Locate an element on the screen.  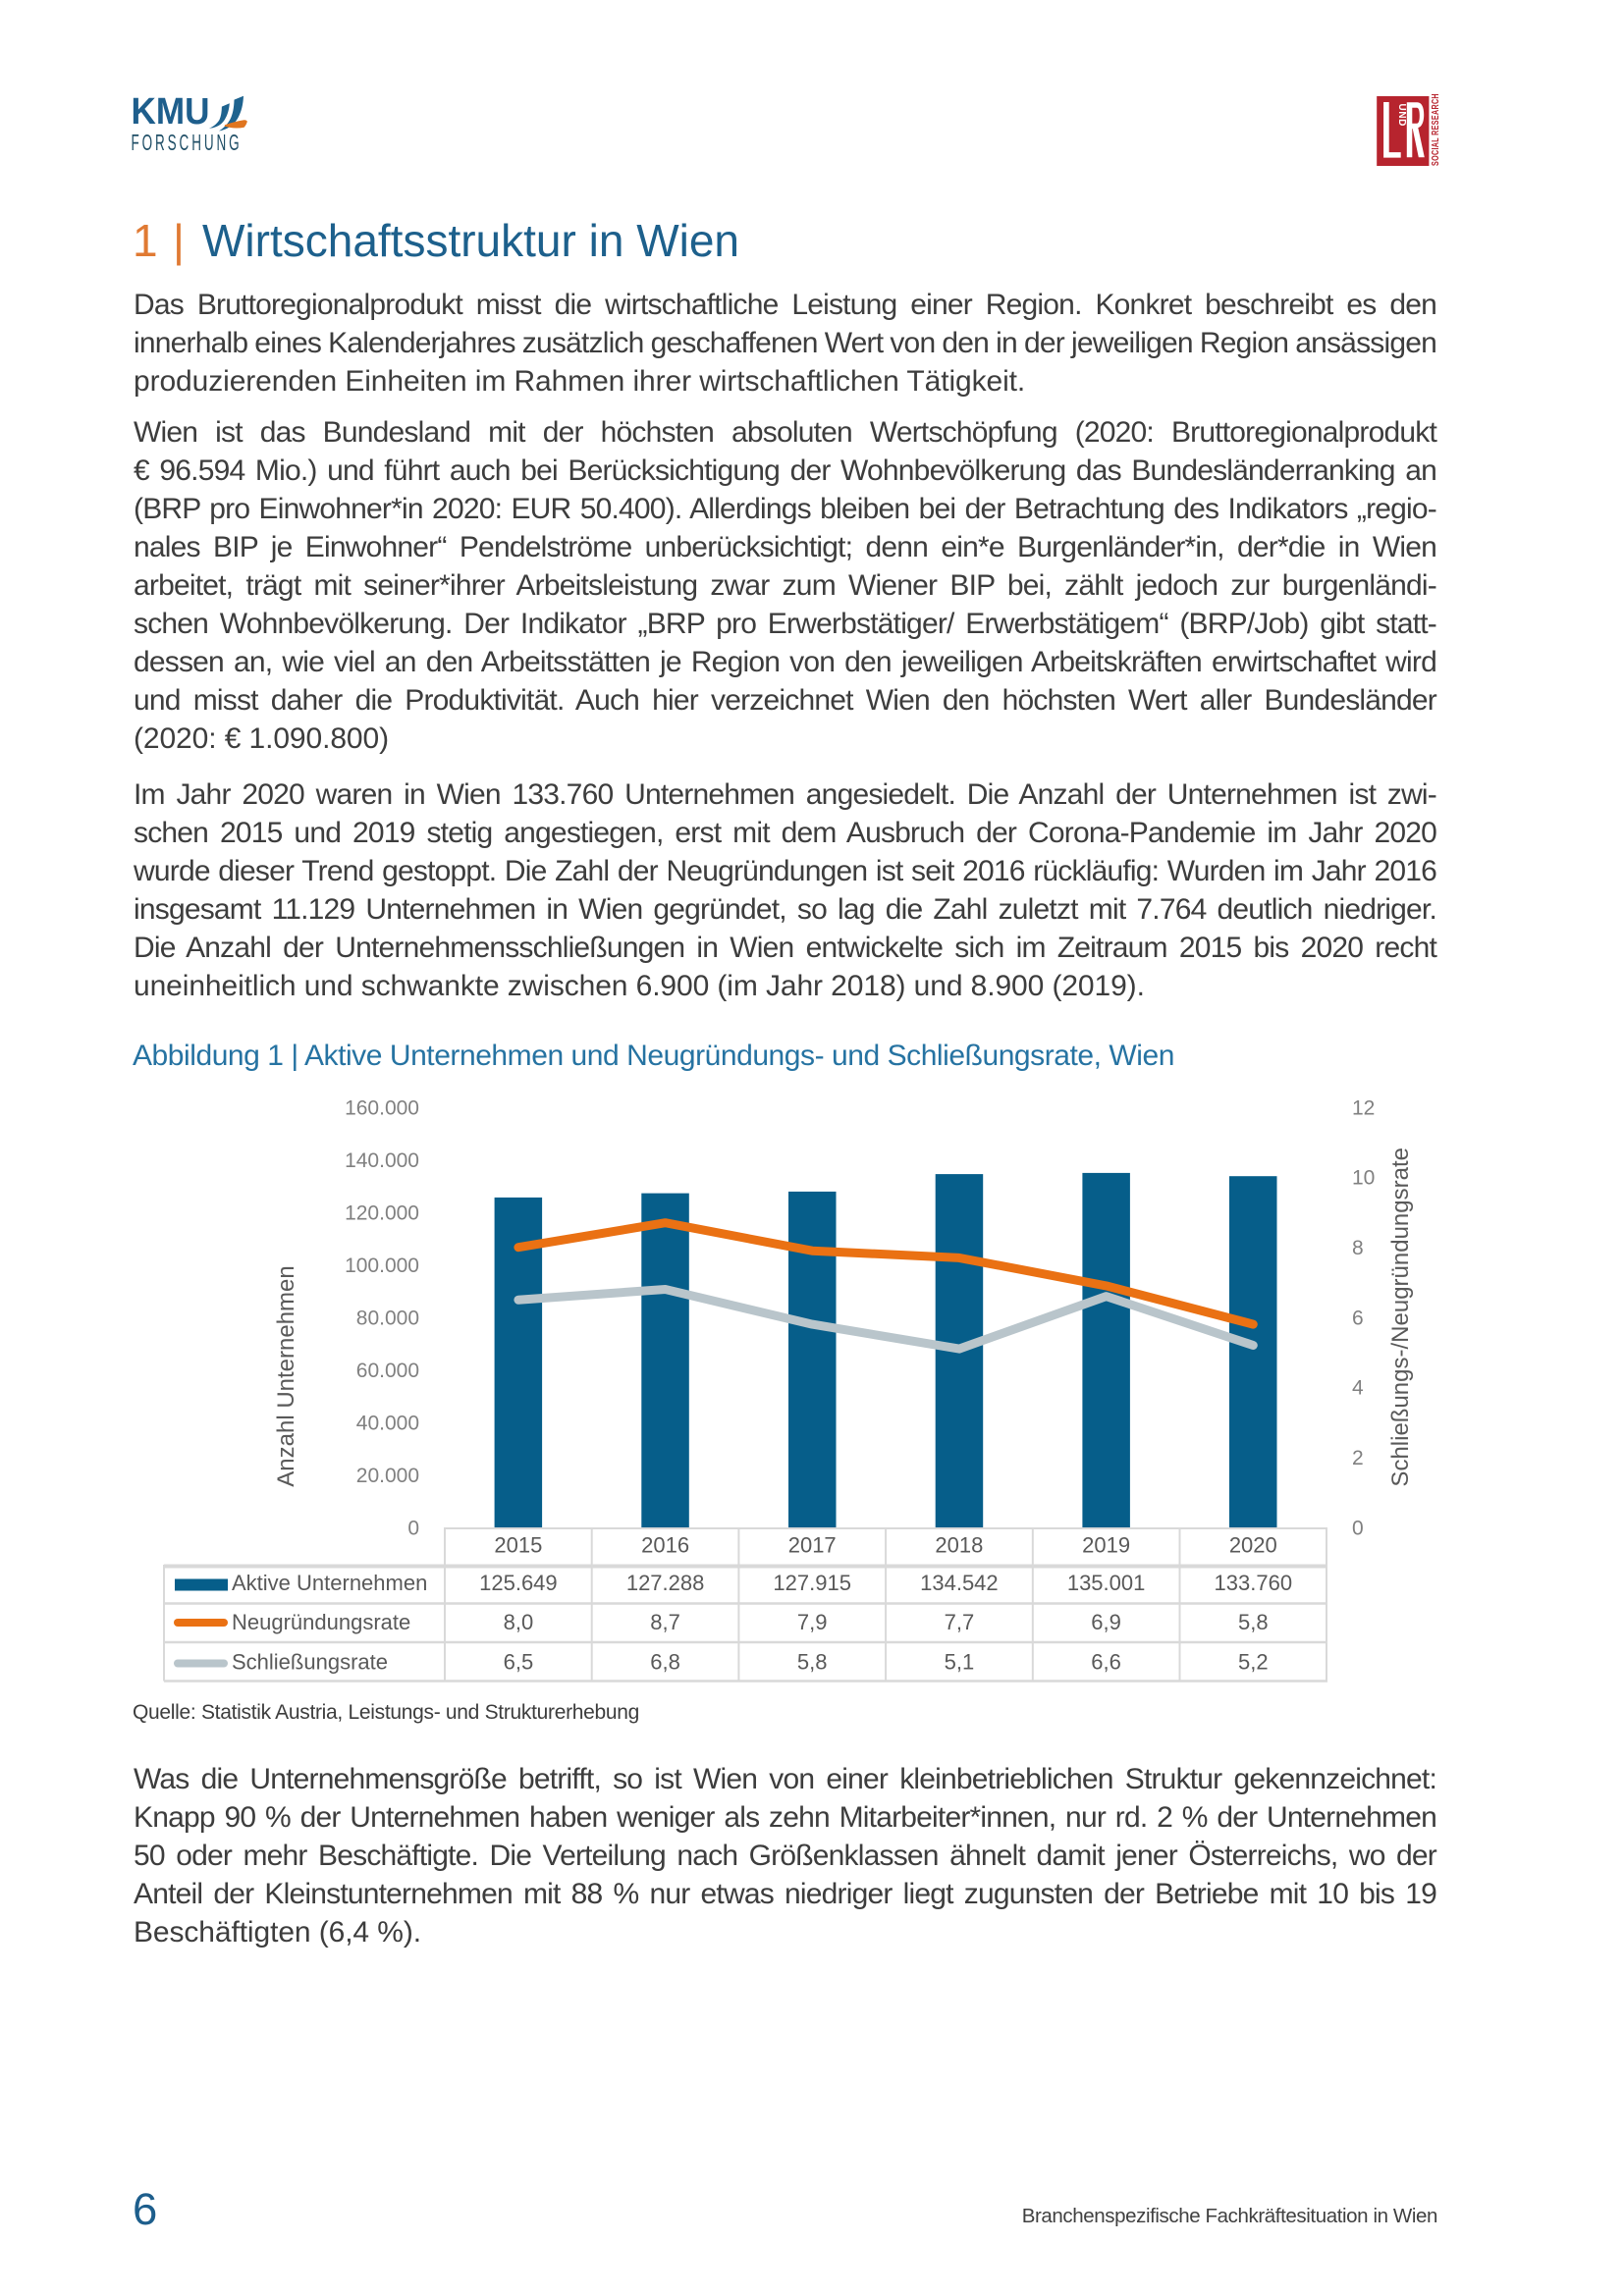
svg-text: Aktive Unternehmen is located at coordinates (329, 1583).